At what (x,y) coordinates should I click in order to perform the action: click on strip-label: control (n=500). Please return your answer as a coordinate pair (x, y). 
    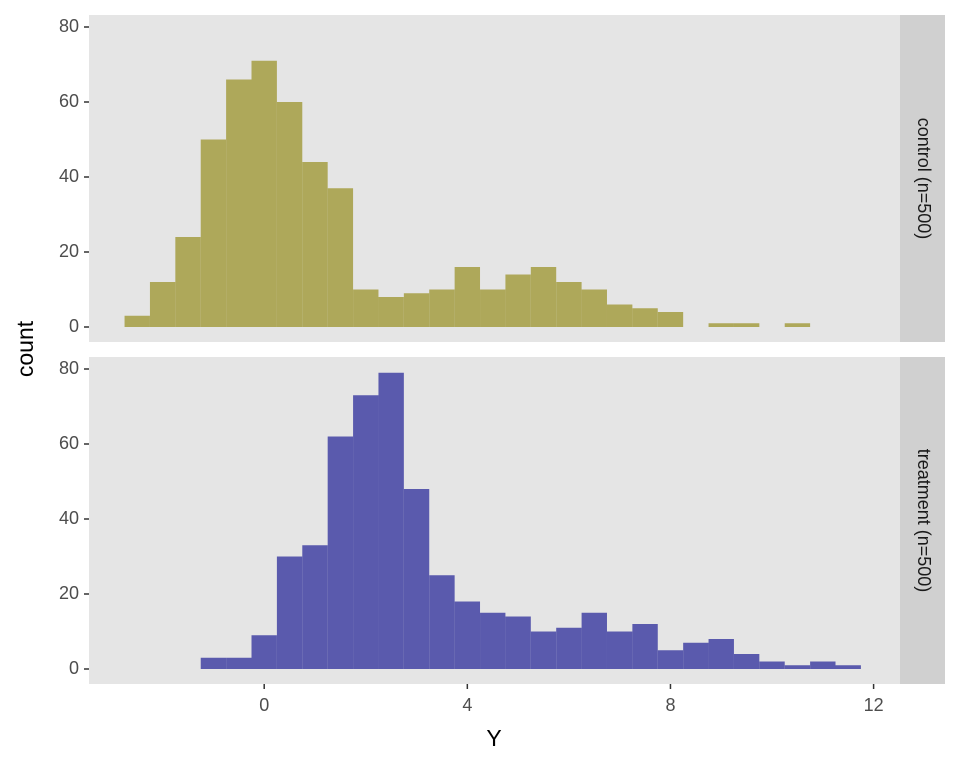
    Looking at the image, I should click on (924, 179).